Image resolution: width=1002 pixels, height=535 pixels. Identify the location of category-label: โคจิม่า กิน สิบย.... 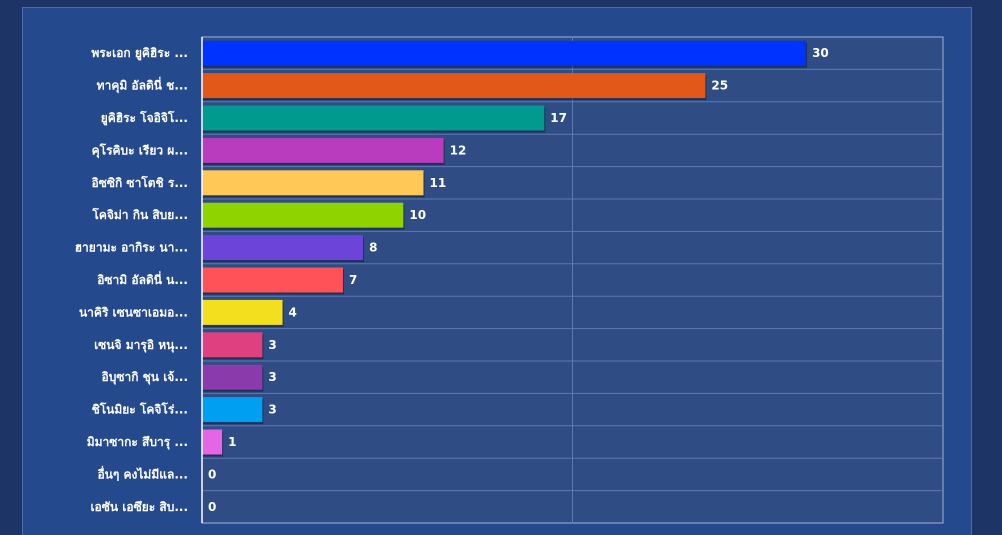
(139, 214).